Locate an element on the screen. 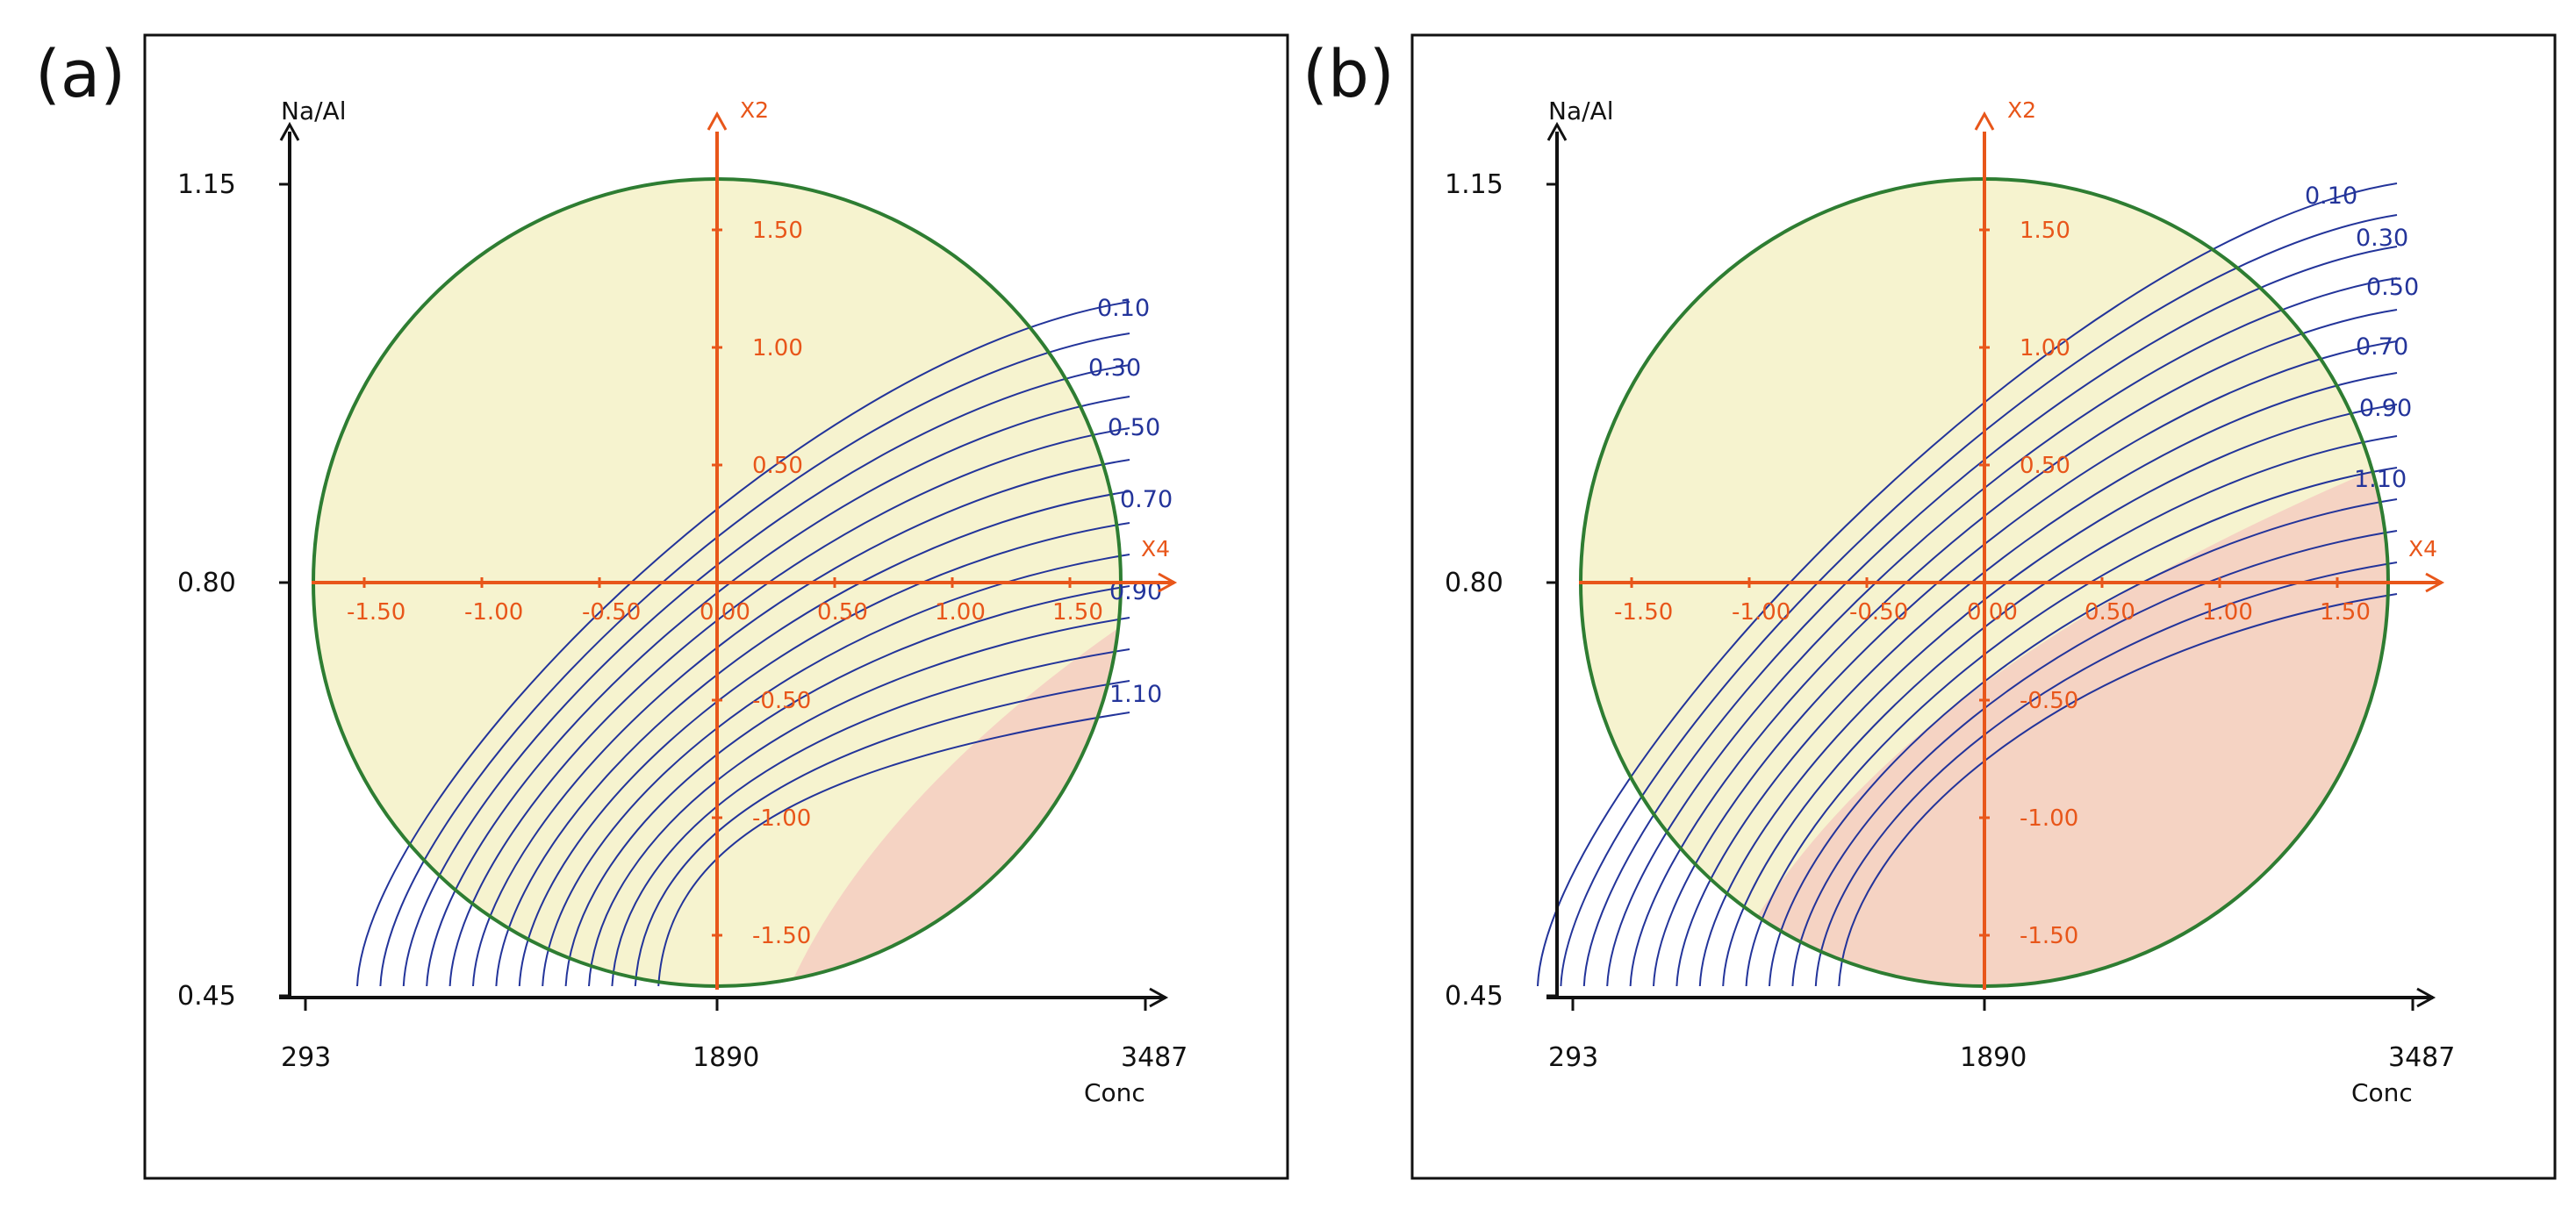 The width and height of the screenshot is (2576, 1209). contour-label: 0.90 is located at coordinates (2385, 409).